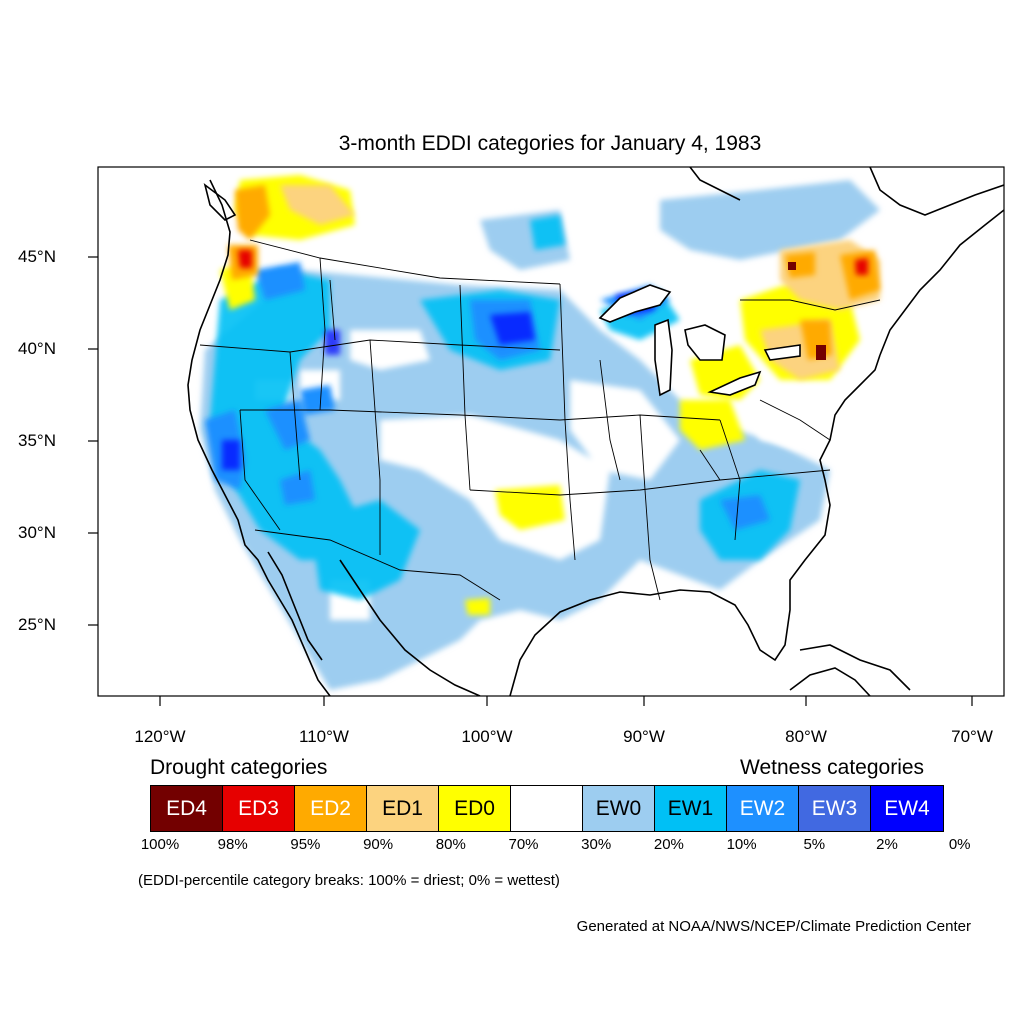 This screenshot has width=1024, height=1024. I want to click on lat-ticks, so click(93, 441).